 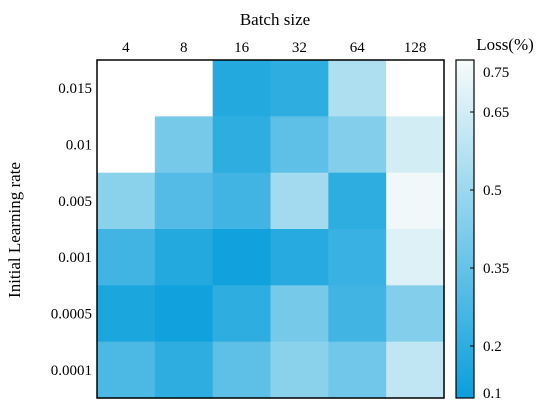 I want to click on x-tick-label: 8, so click(x=184, y=48).